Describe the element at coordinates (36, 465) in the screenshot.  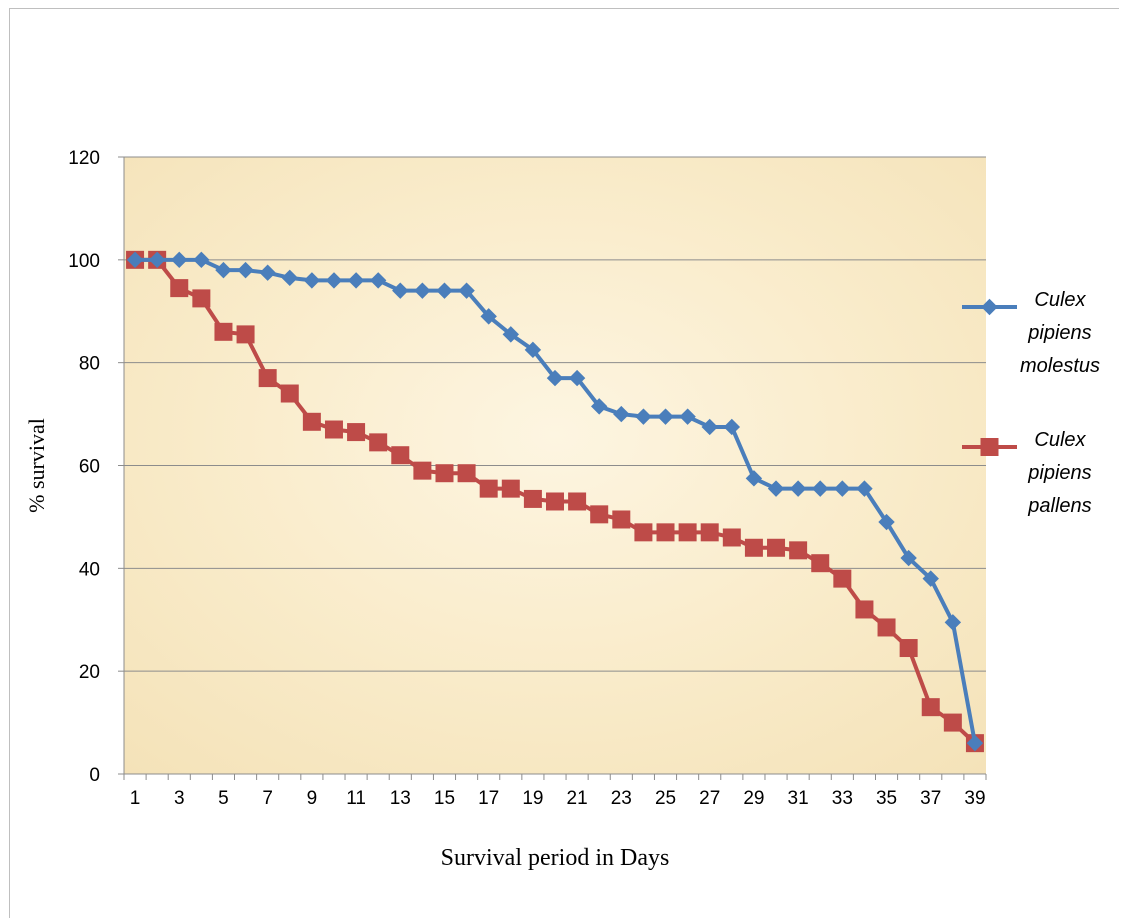
I see `y-axis-title: % survival` at that location.